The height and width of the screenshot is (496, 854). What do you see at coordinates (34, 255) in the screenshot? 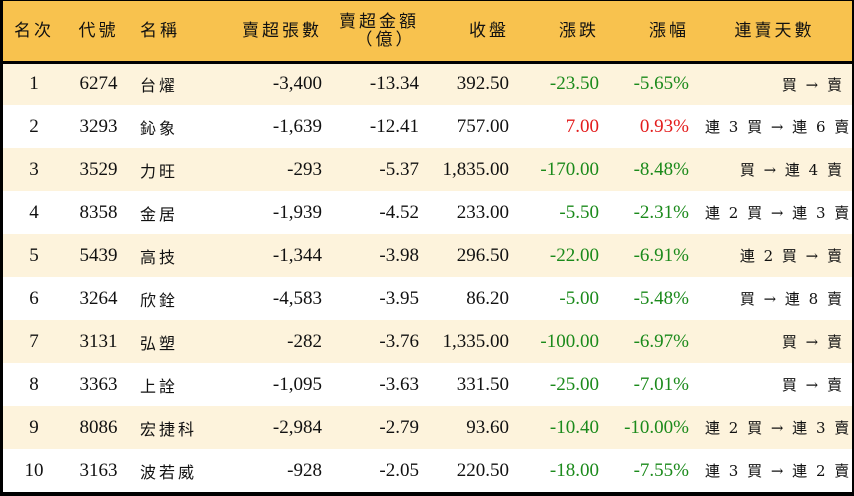
I see `cell-rank: 5` at bounding box center [34, 255].